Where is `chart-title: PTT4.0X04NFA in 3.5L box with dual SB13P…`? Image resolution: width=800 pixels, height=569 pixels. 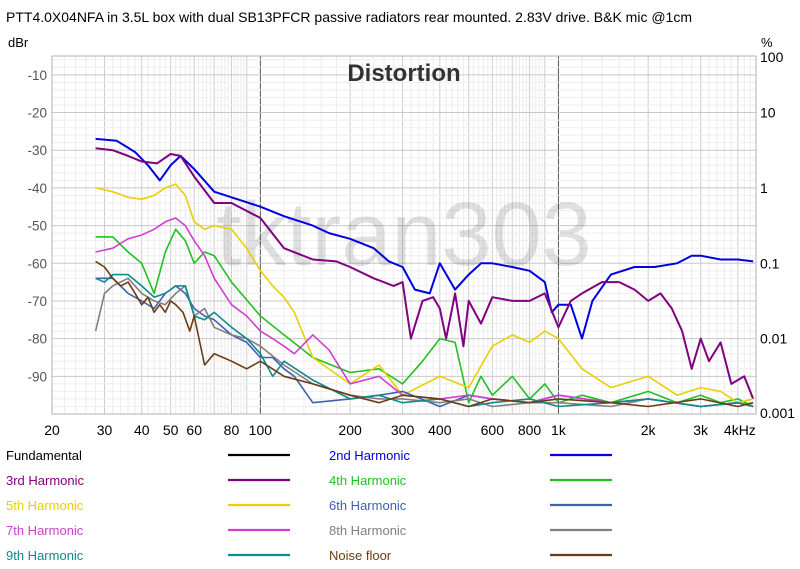
chart-title: PTT4.0X04NFA in 3.5L box with dual SB13P… is located at coordinates (349, 17).